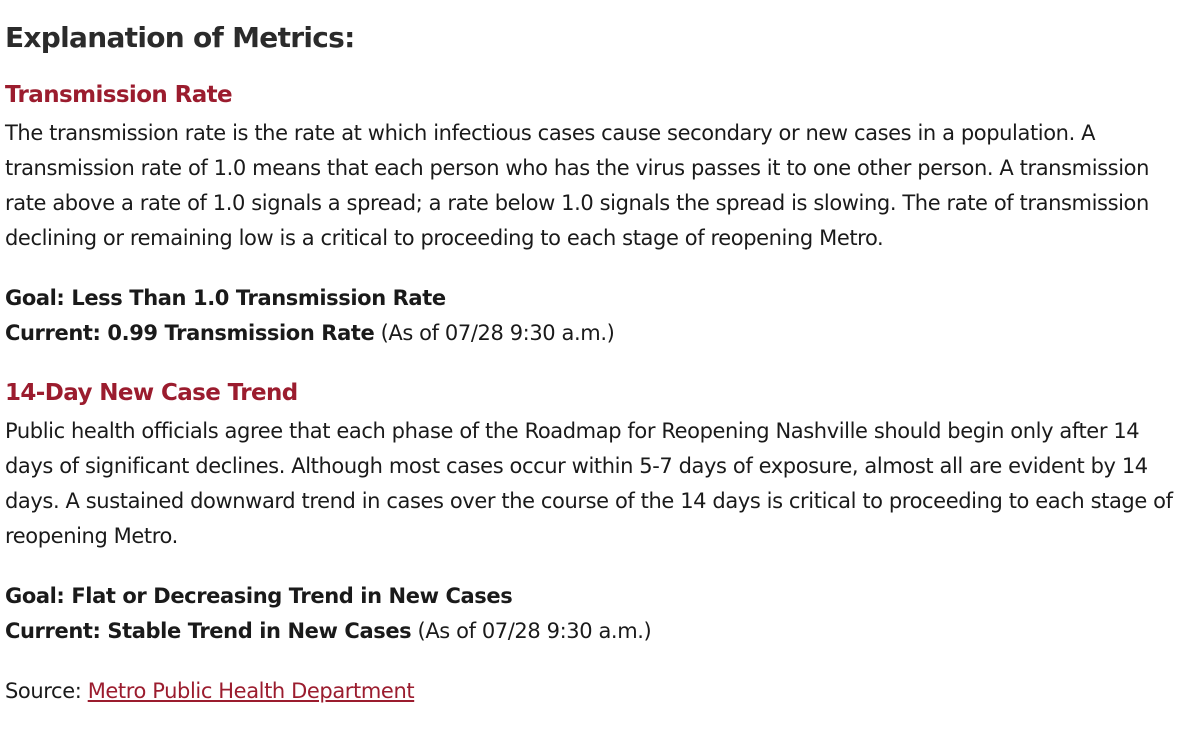  I want to click on current-text: Current: 0.99 Transmission Rate, so click(190, 333).